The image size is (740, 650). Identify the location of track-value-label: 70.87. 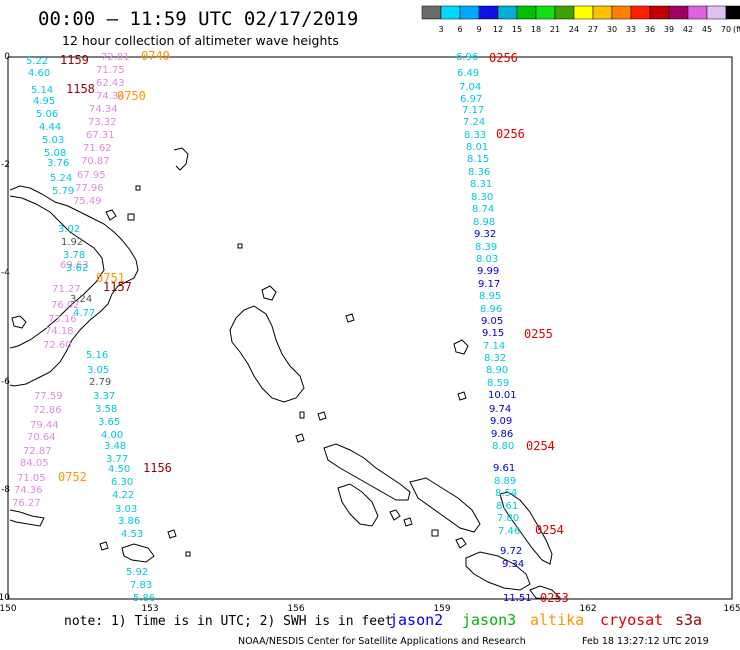
(95, 161).